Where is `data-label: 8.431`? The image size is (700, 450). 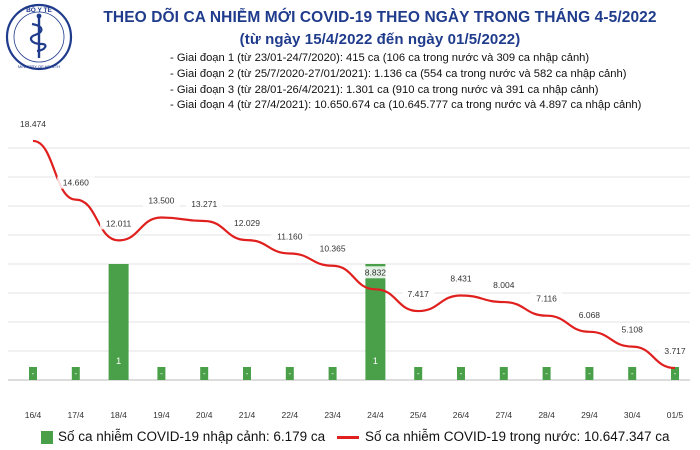
data-label: 8.431 is located at coordinates (461, 278).